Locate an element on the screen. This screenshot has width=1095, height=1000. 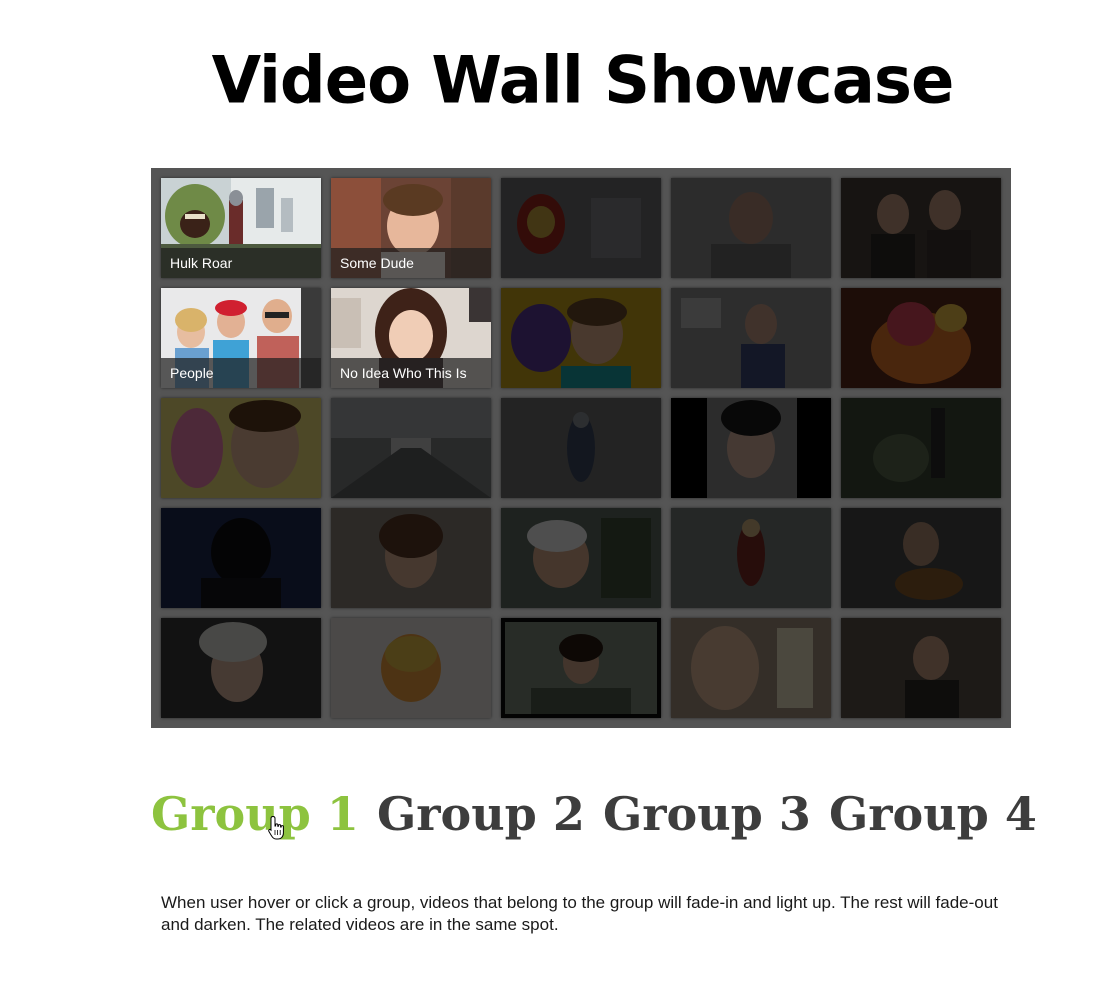
video-tile-no-idea-who-this-is: No Idea Who This Is is located at coordinates (411, 338).